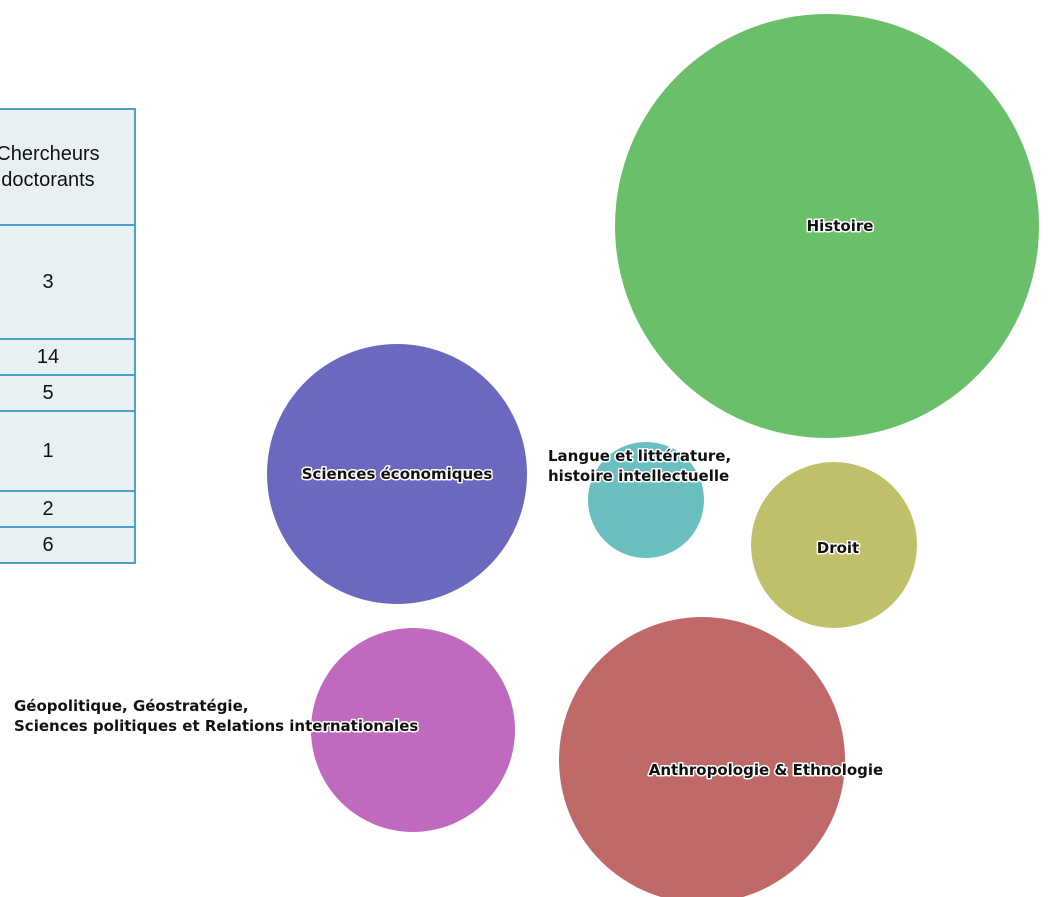 Image resolution: width=1055 pixels, height=897 pixels. I want to click on bubble-anthropologie-ethnologie, so click(702, 757).